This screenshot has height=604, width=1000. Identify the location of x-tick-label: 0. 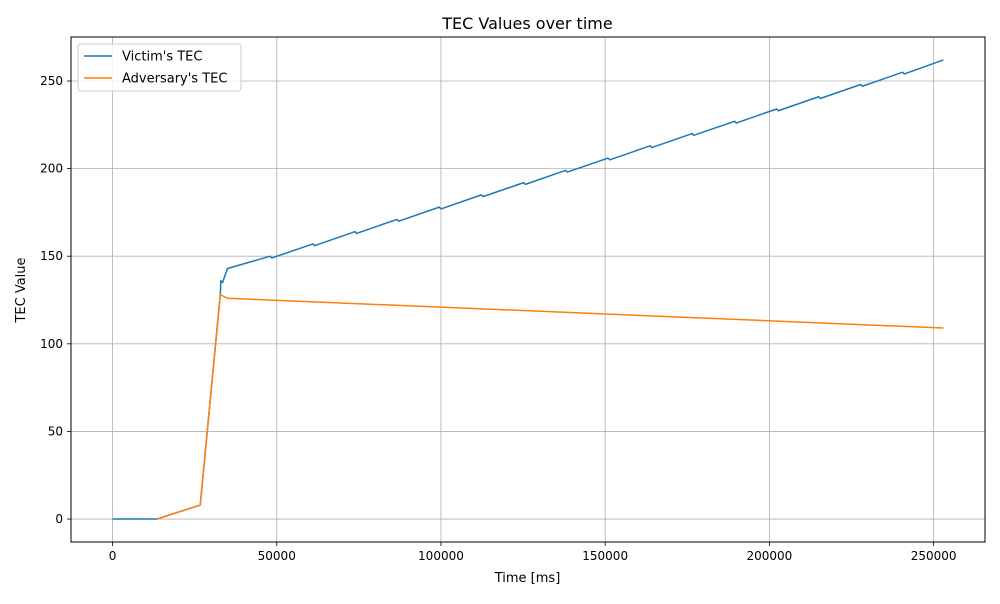
(113, 556).